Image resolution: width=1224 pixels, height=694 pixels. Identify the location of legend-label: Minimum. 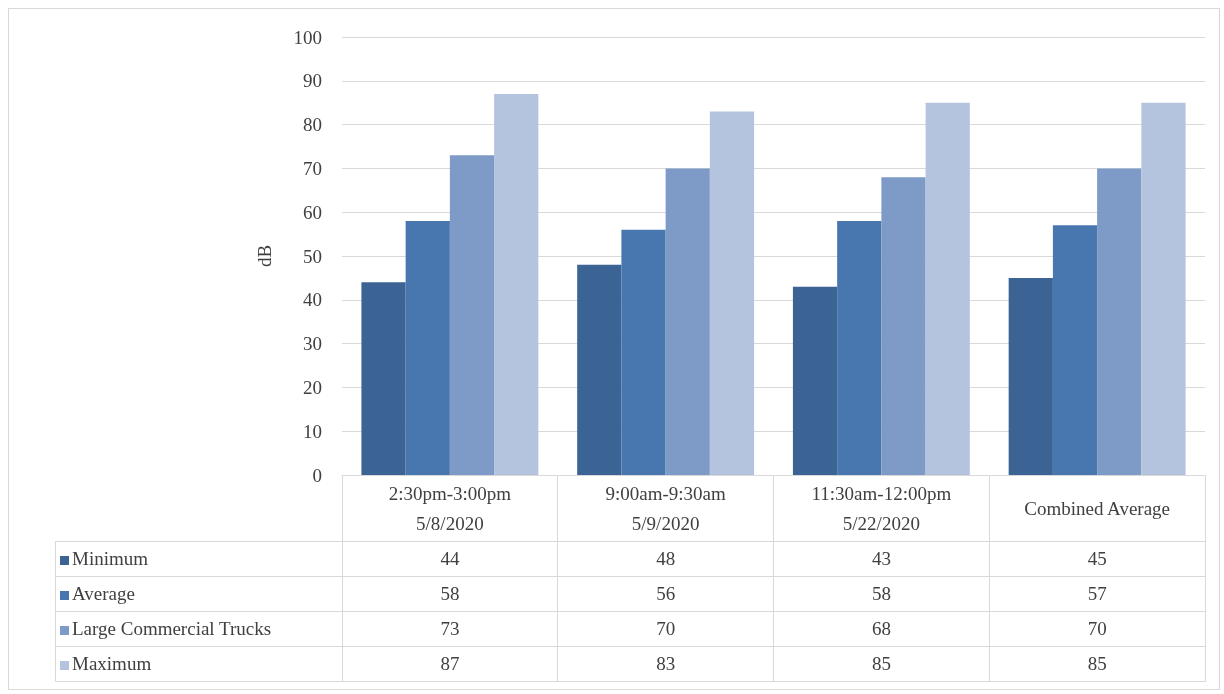
(198, 559).